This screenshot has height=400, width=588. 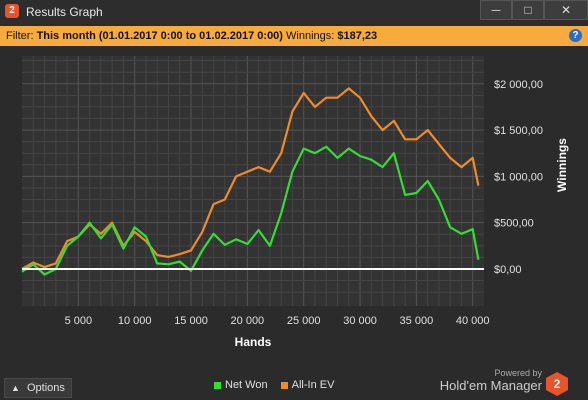 I want to click on y-tick-label: $2 000,00, so click(x=518, y=85).